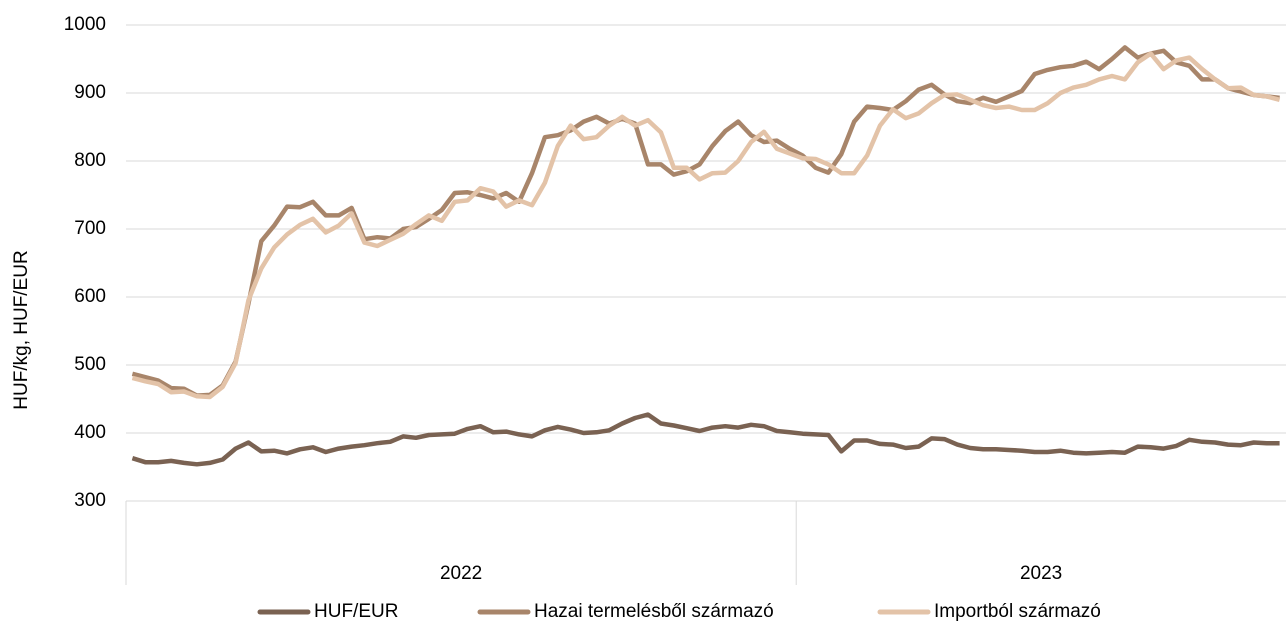 The width and height of the screenshot is (1286, 627). I want to click on y-tick-label: 900, so click(90, 92).